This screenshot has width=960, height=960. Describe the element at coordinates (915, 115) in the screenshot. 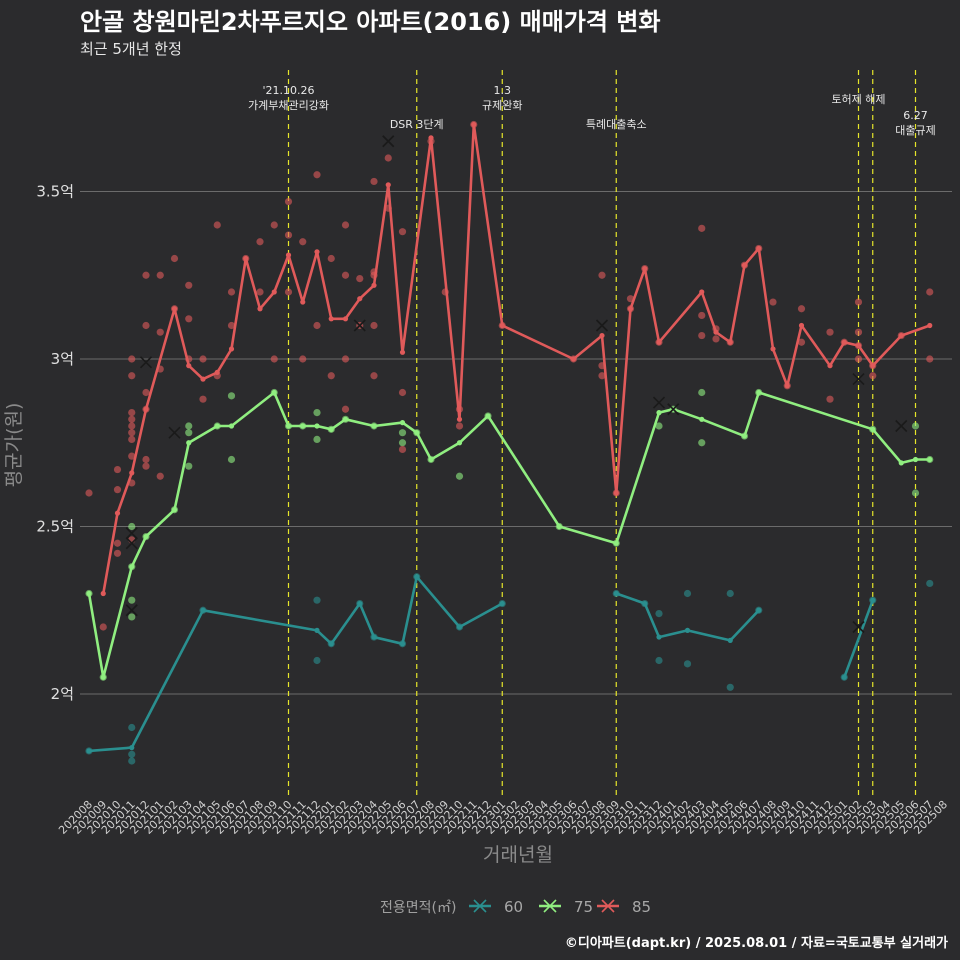

I see `event-label: 6.27` at that location.